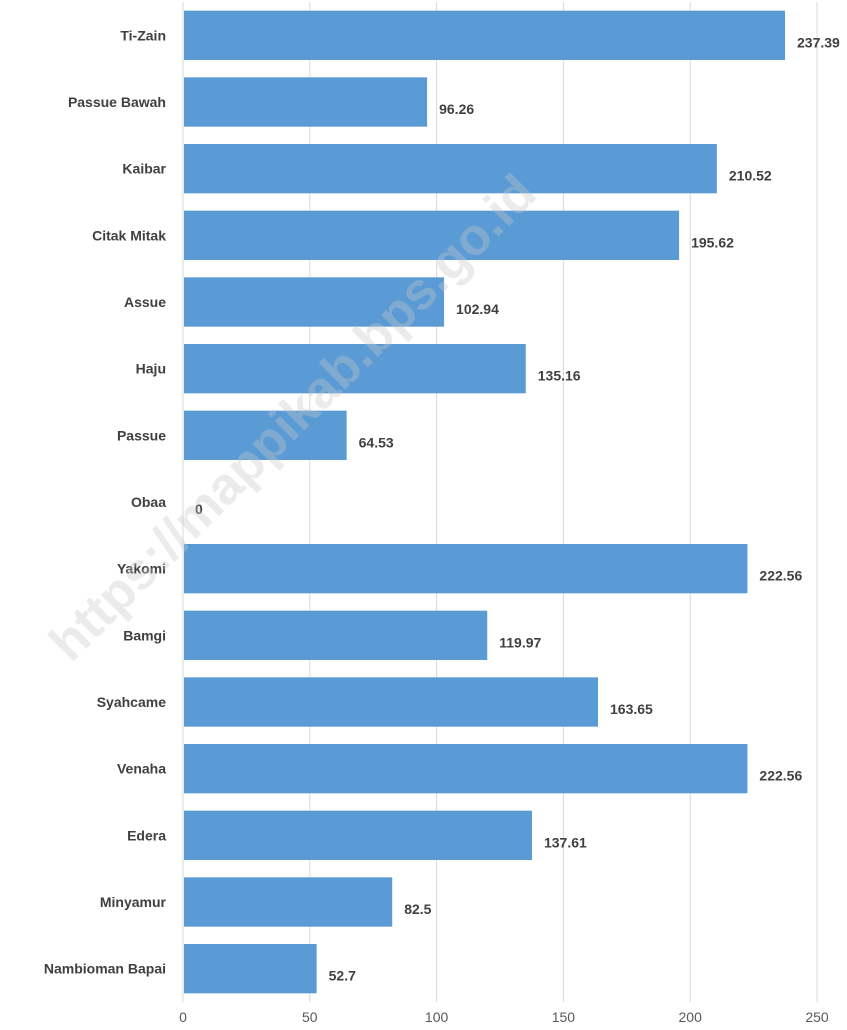 Image resolution: width=847 pixels, height=1030 pixels. I want to click on category-label: Passue Bawah, so click(117, 102).